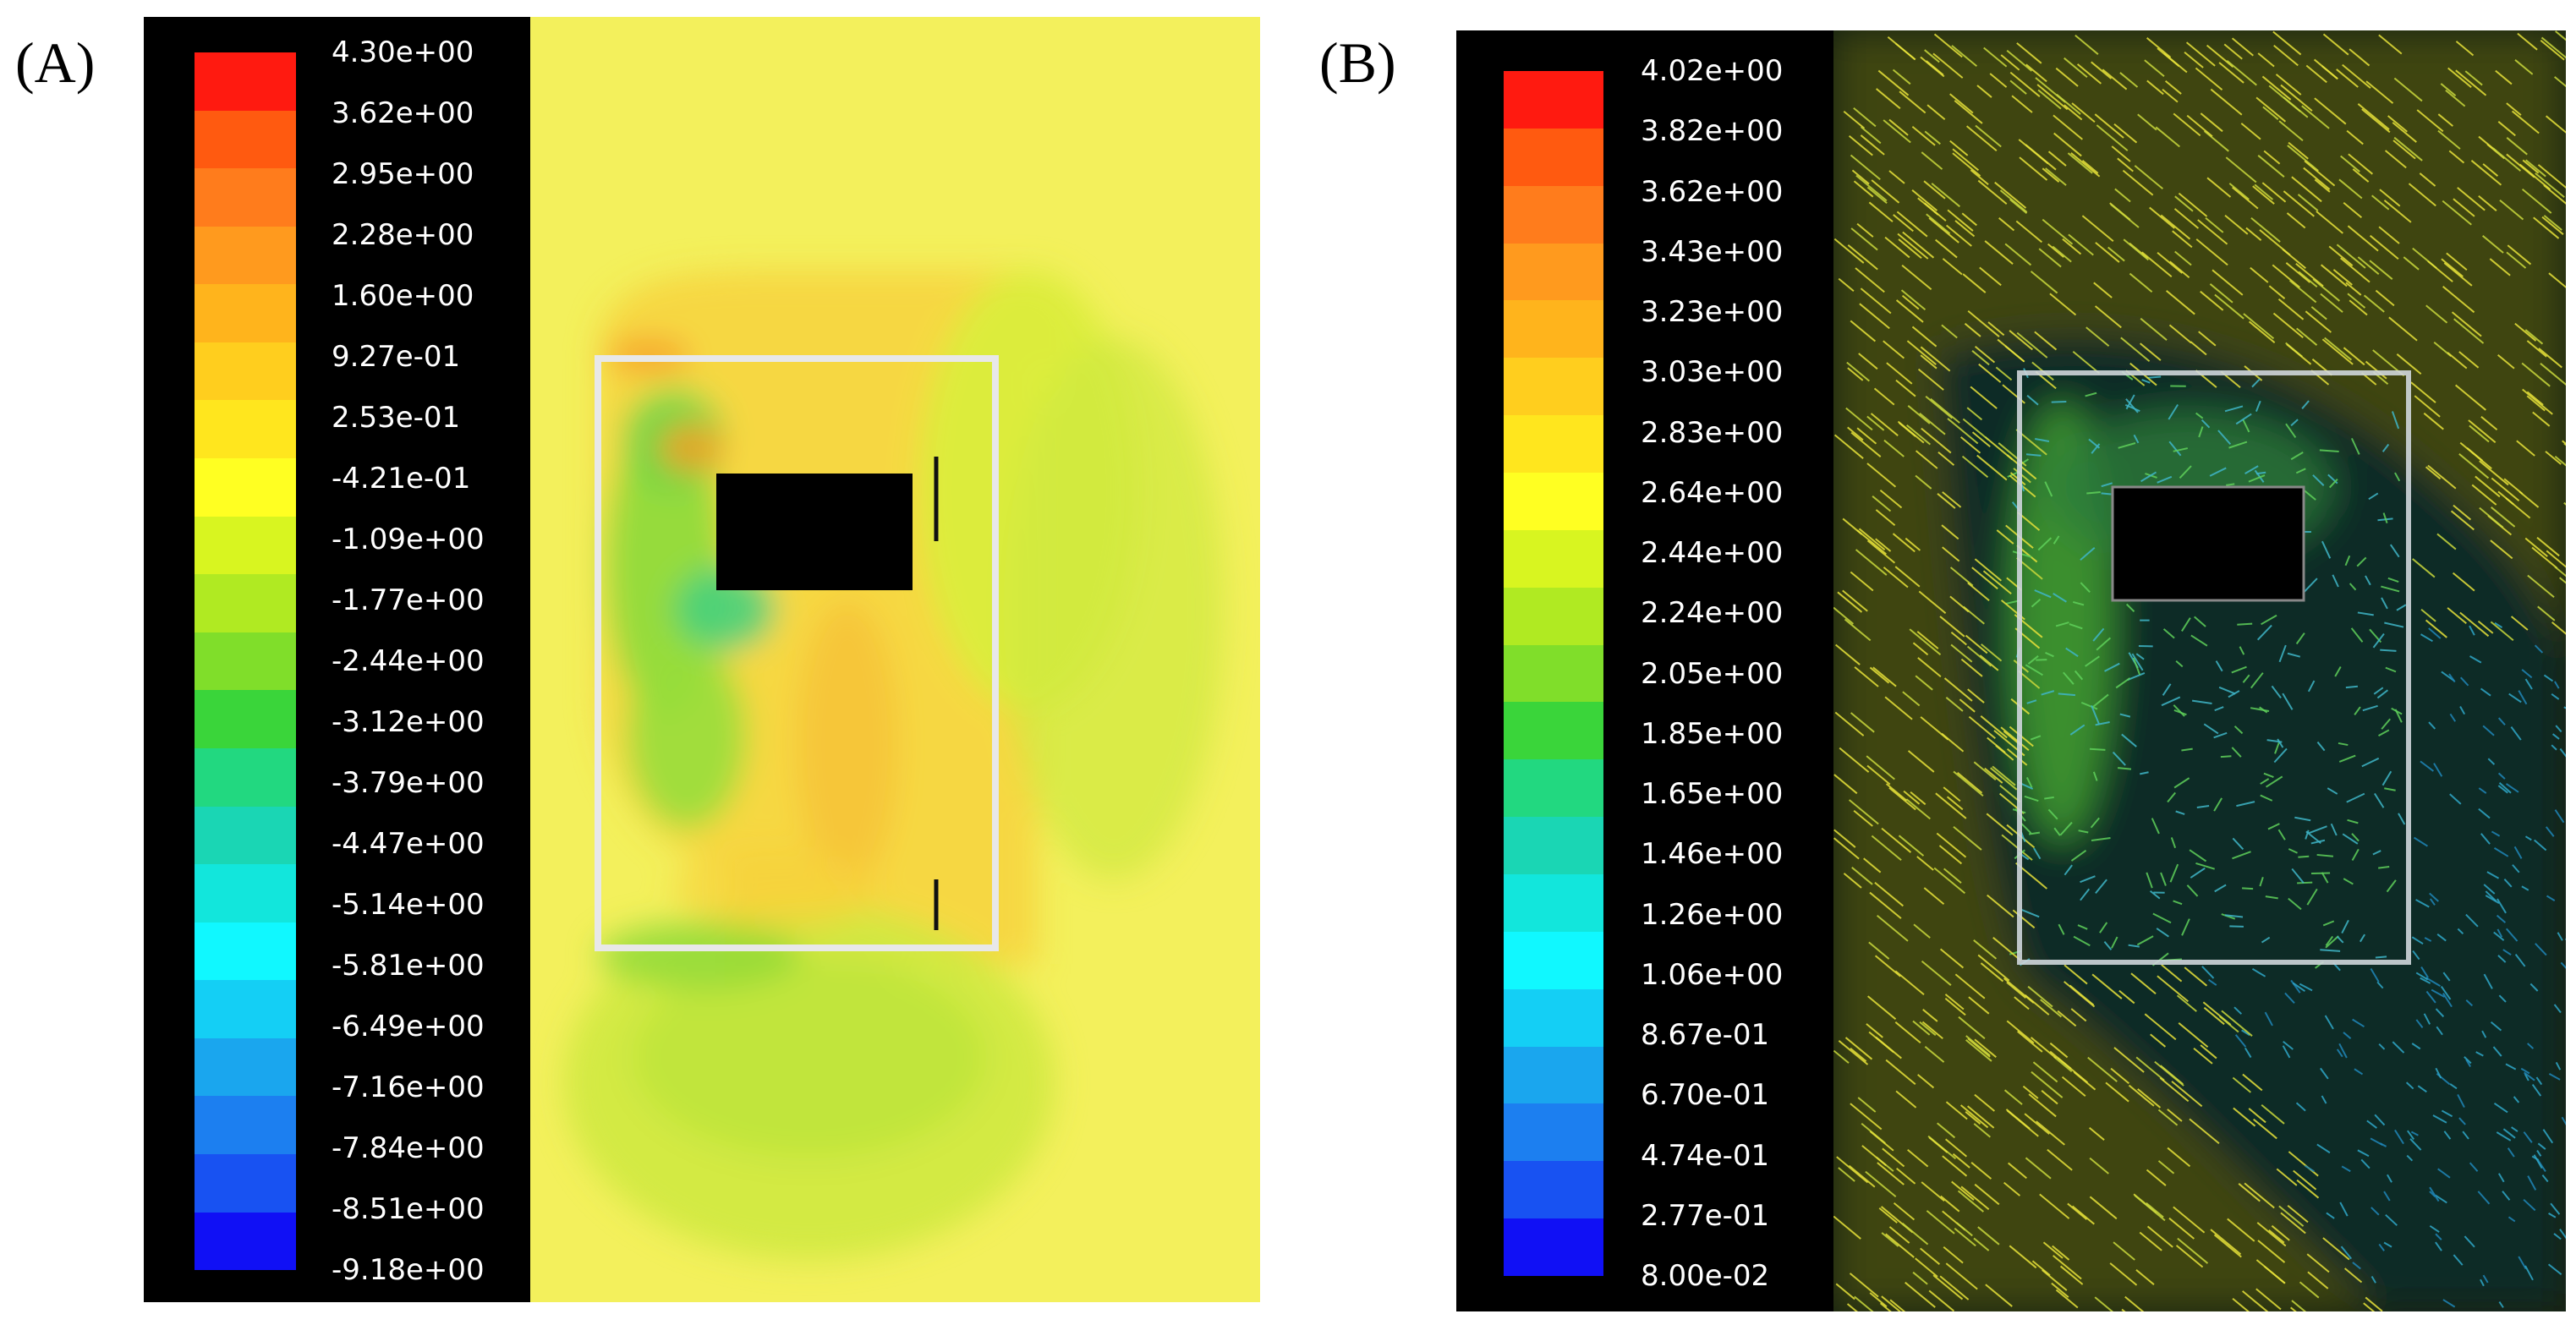 The image size is (2576, 1325). I want to click on legend-tick-label: -5.81e+00, so click(408, 966).